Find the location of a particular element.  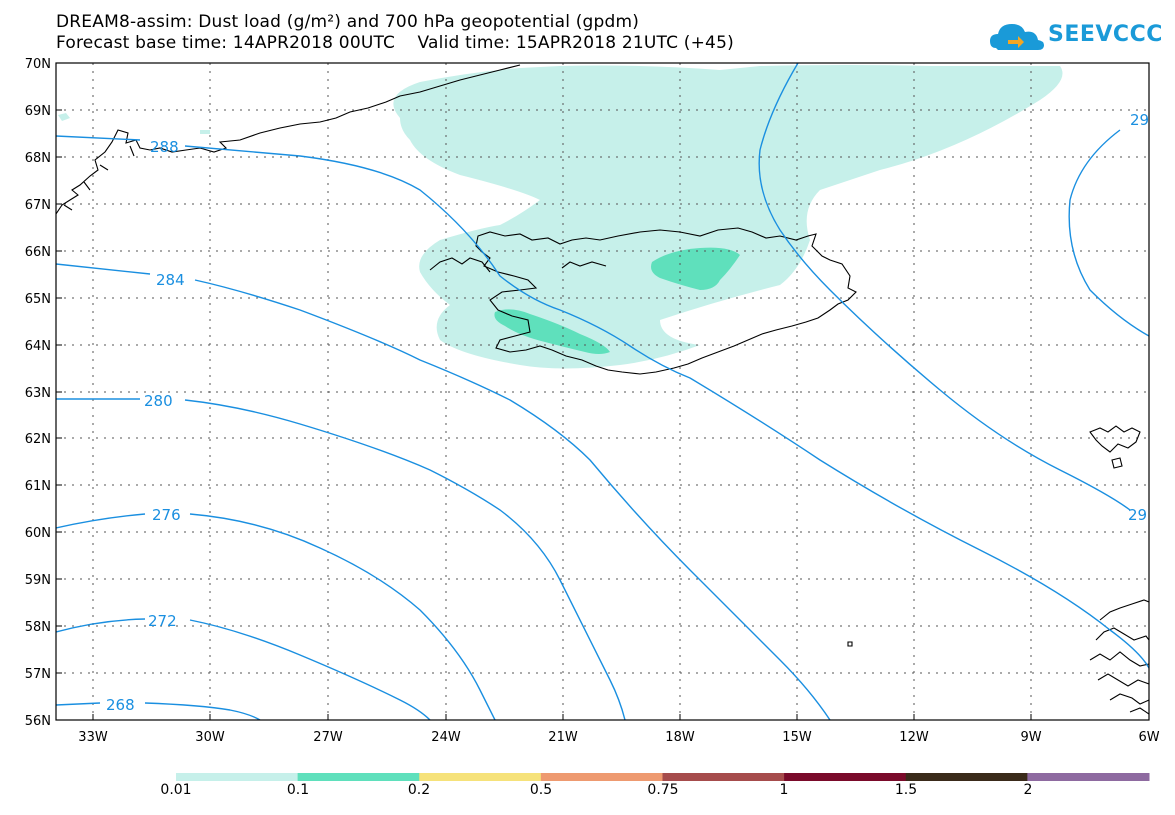

contour-label: 268 is located at coordinates (120, 705).